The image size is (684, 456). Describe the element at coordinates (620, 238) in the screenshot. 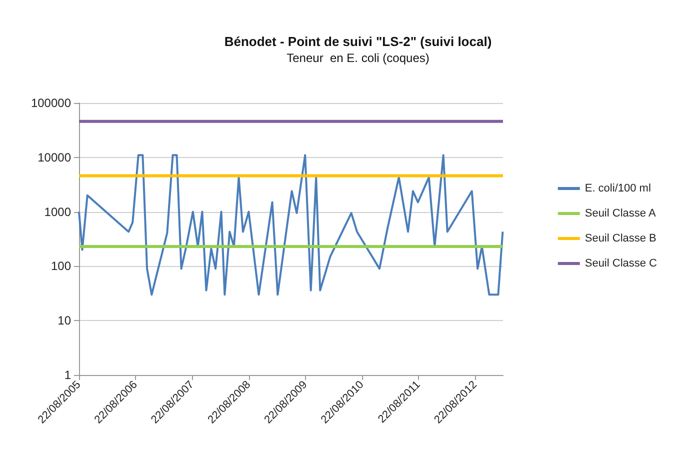

I see `legend-label: Seuil Classe B` at that location.